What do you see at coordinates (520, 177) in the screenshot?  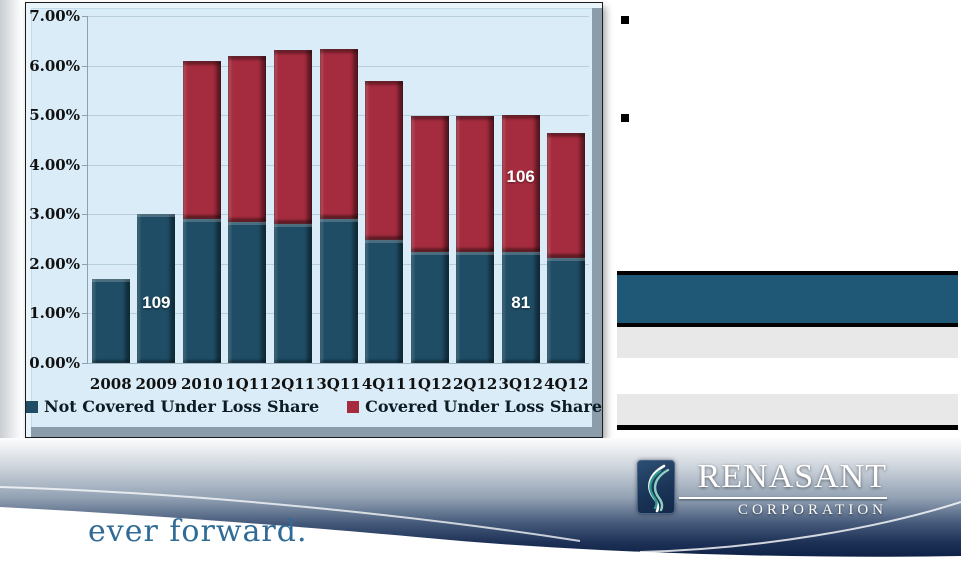 I see `bar-data-label: 106` at bounding box center [520, 177].